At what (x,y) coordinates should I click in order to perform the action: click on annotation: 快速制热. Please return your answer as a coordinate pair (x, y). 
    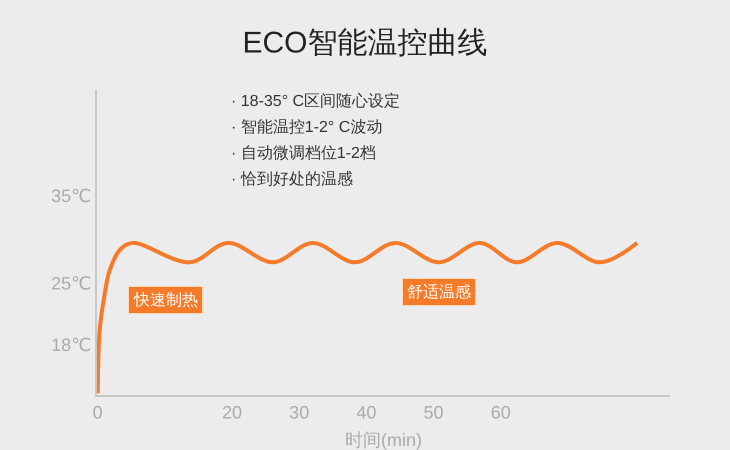
    Looking at the image, I should click on (165, 300).